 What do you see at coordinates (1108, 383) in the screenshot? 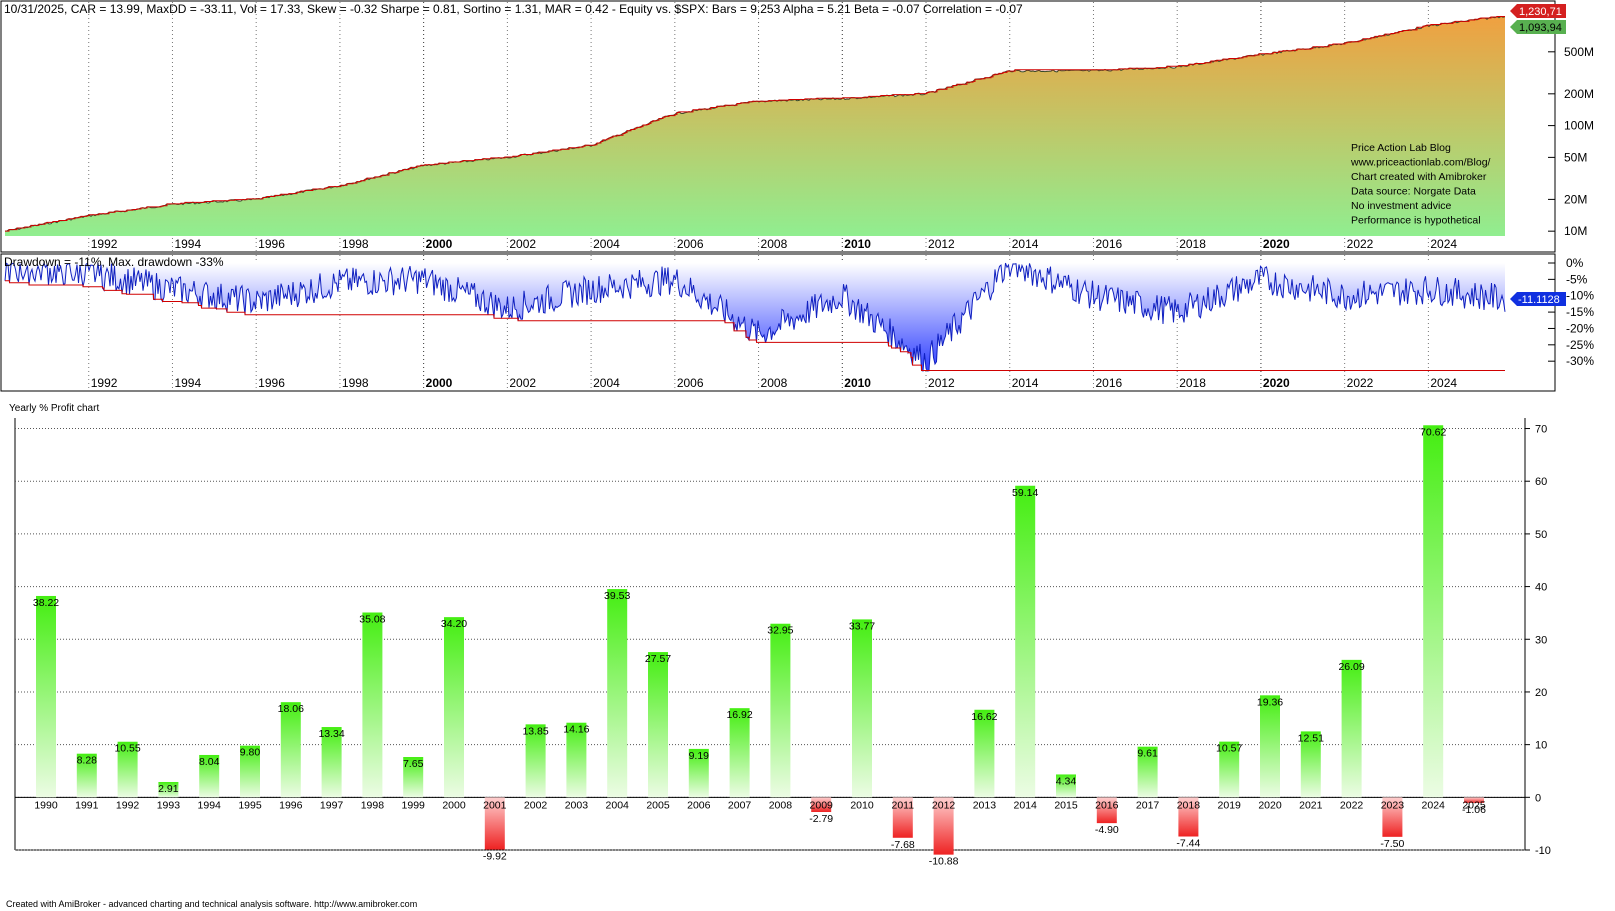
I see `drawdown-x-tick-label: 2016` at bounding box center [1108, 383].